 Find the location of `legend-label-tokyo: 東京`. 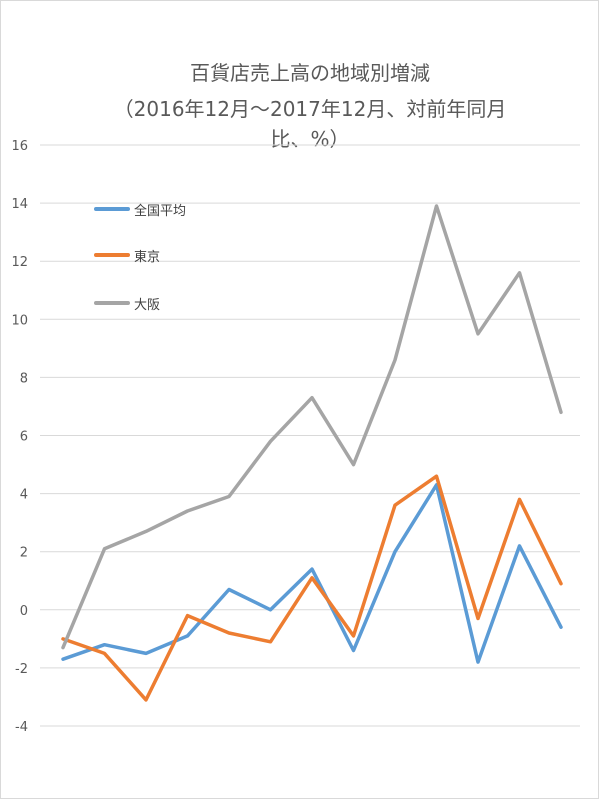

legend-label-tokyo: 東京 is located at coordinates (147, 257).